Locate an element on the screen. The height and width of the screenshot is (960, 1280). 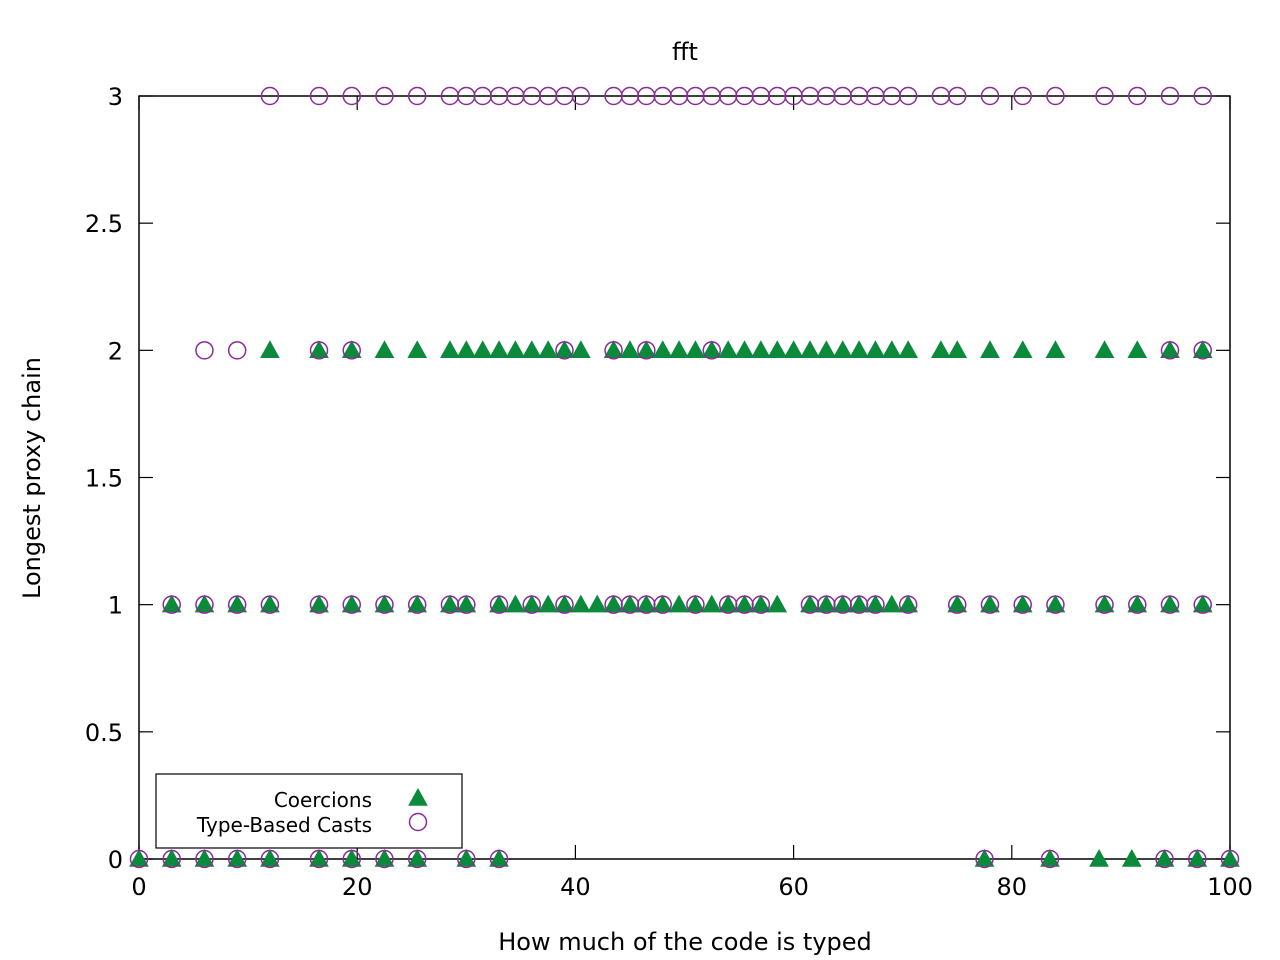
x-axis-label: How much of the code is typed is located at coordinates (685, 942).